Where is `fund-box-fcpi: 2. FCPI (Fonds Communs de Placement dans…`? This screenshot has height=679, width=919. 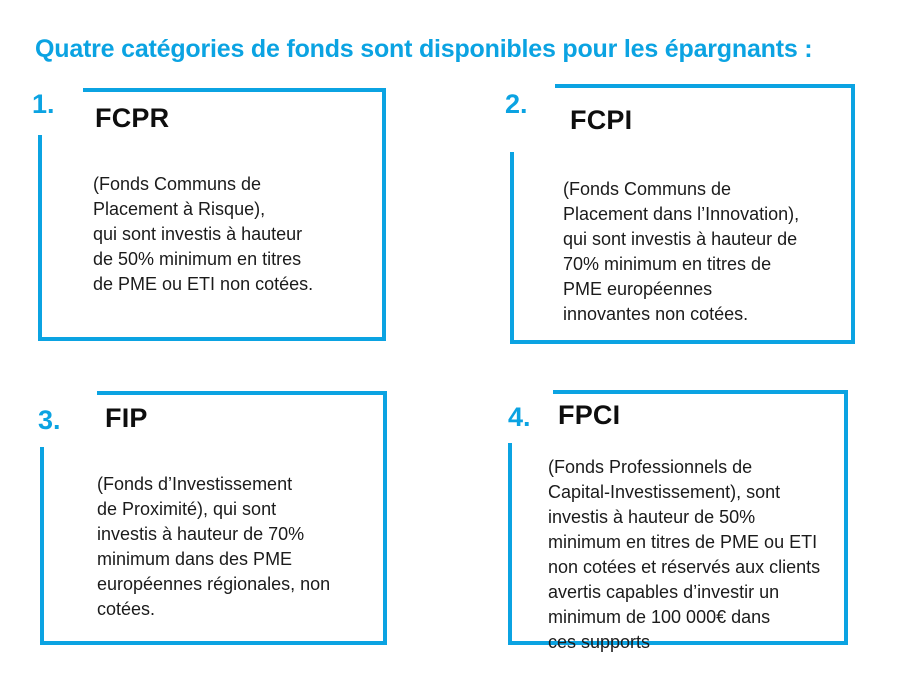 fund-box-fcpi: 2. FCPI (Fonds Communs de Placement dans… is located at coordinates (680, 214).